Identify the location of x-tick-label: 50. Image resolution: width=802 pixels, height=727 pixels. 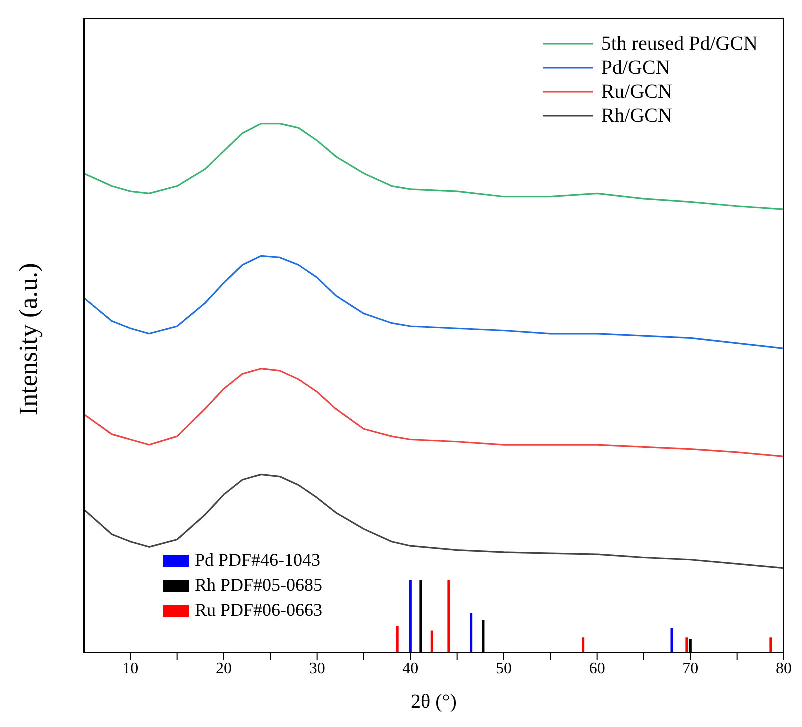
(504, 669).